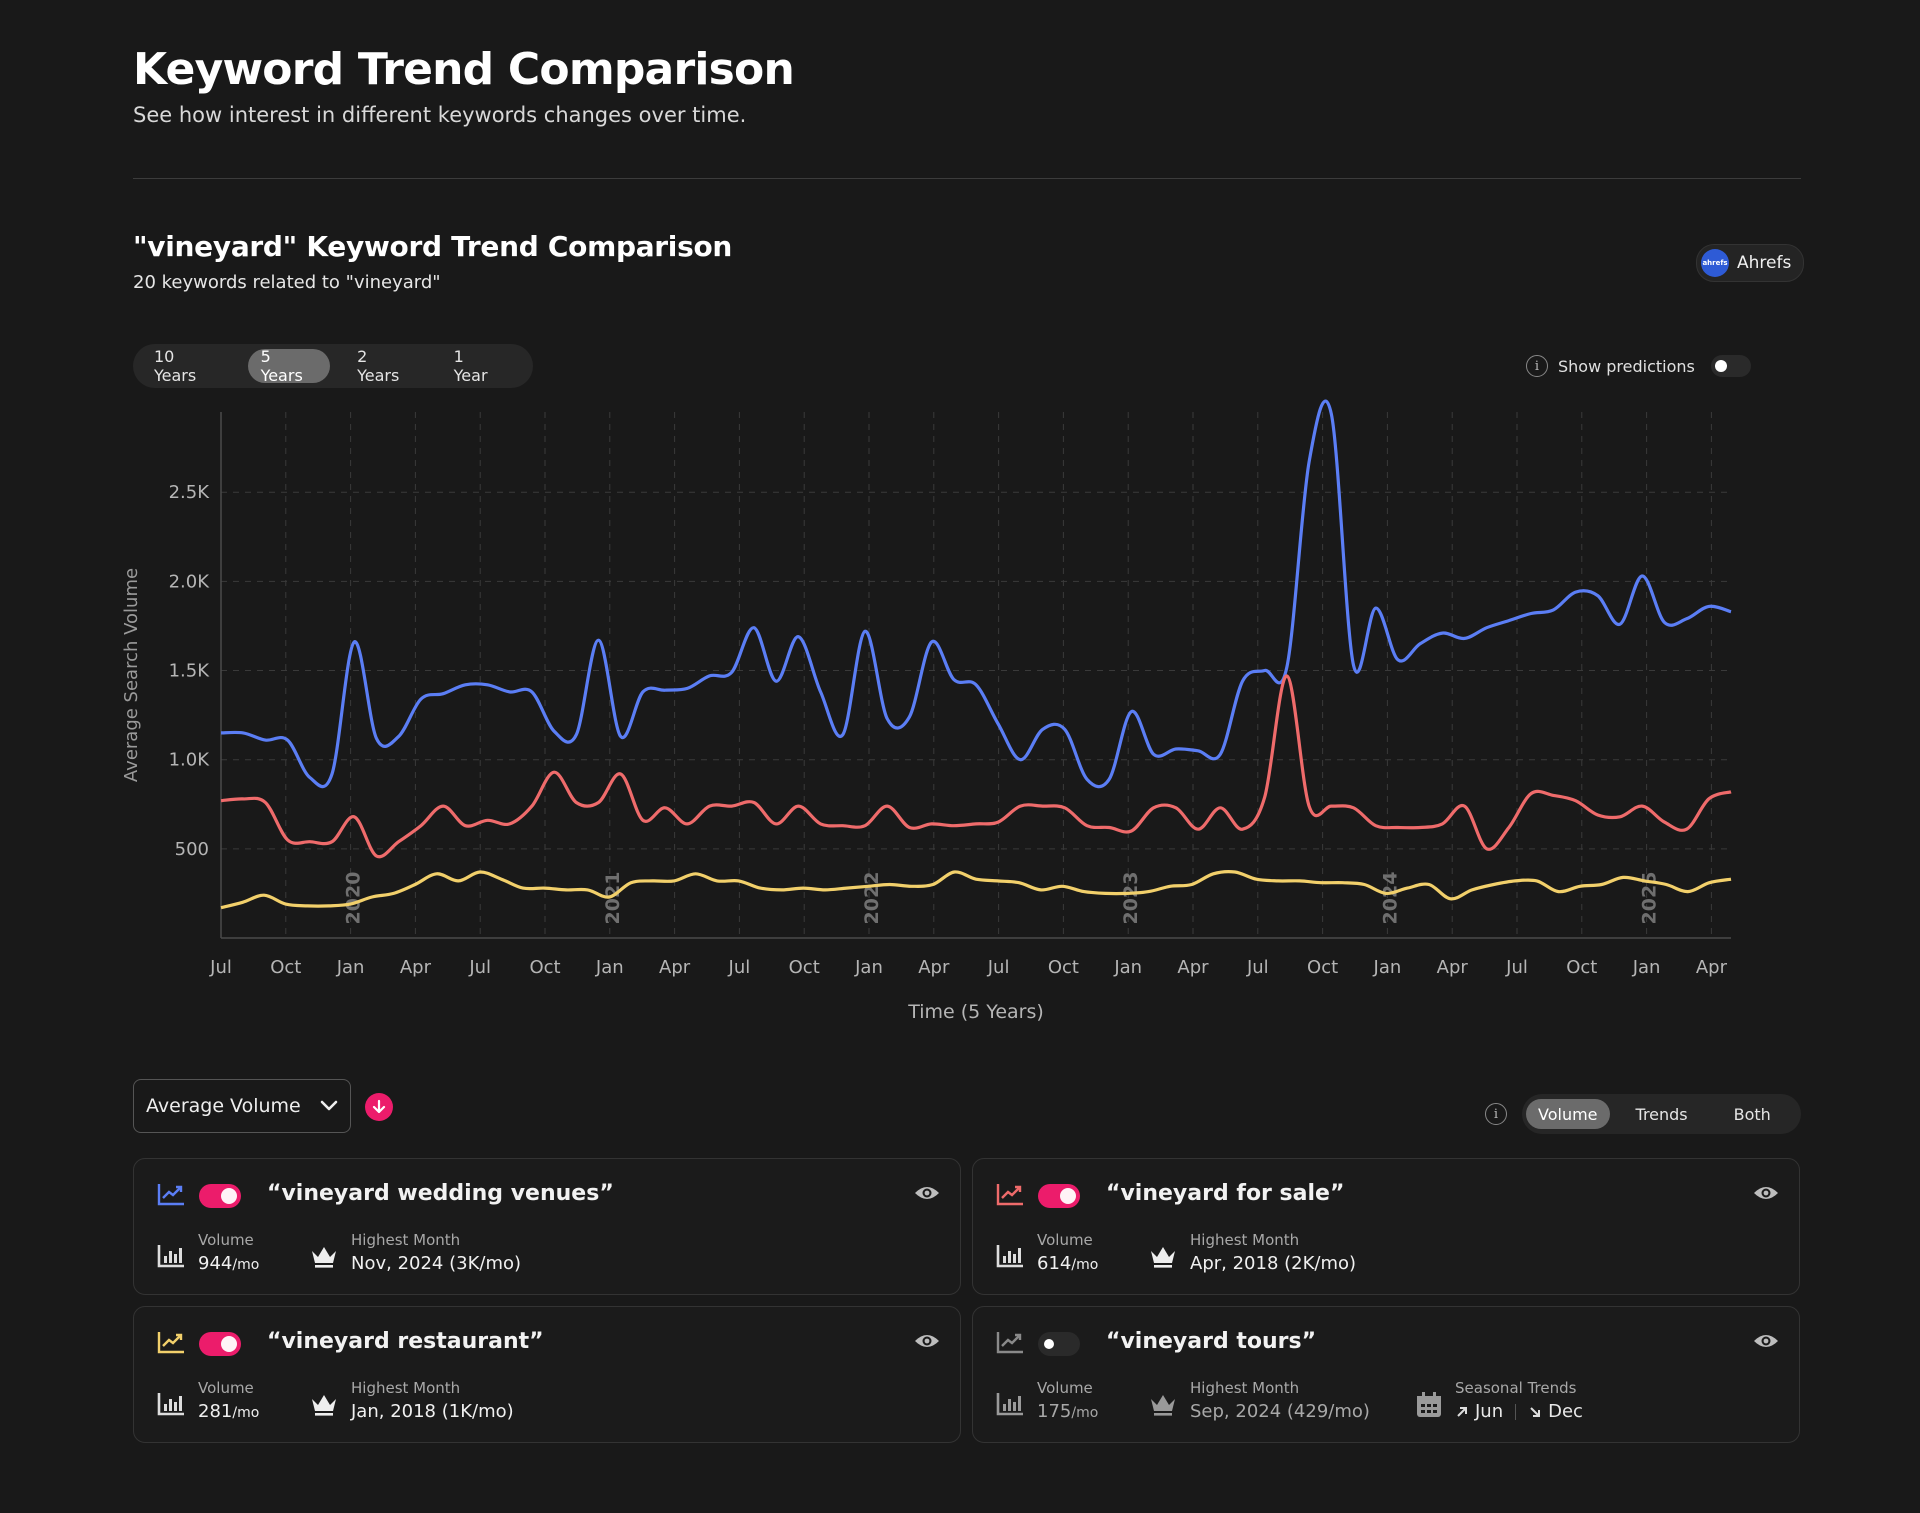 Image resolution: width=1920 pixels, height=1513 pixels. I want to click on keyword-label: “vineyard wedding venues”, so click(440, 1193).